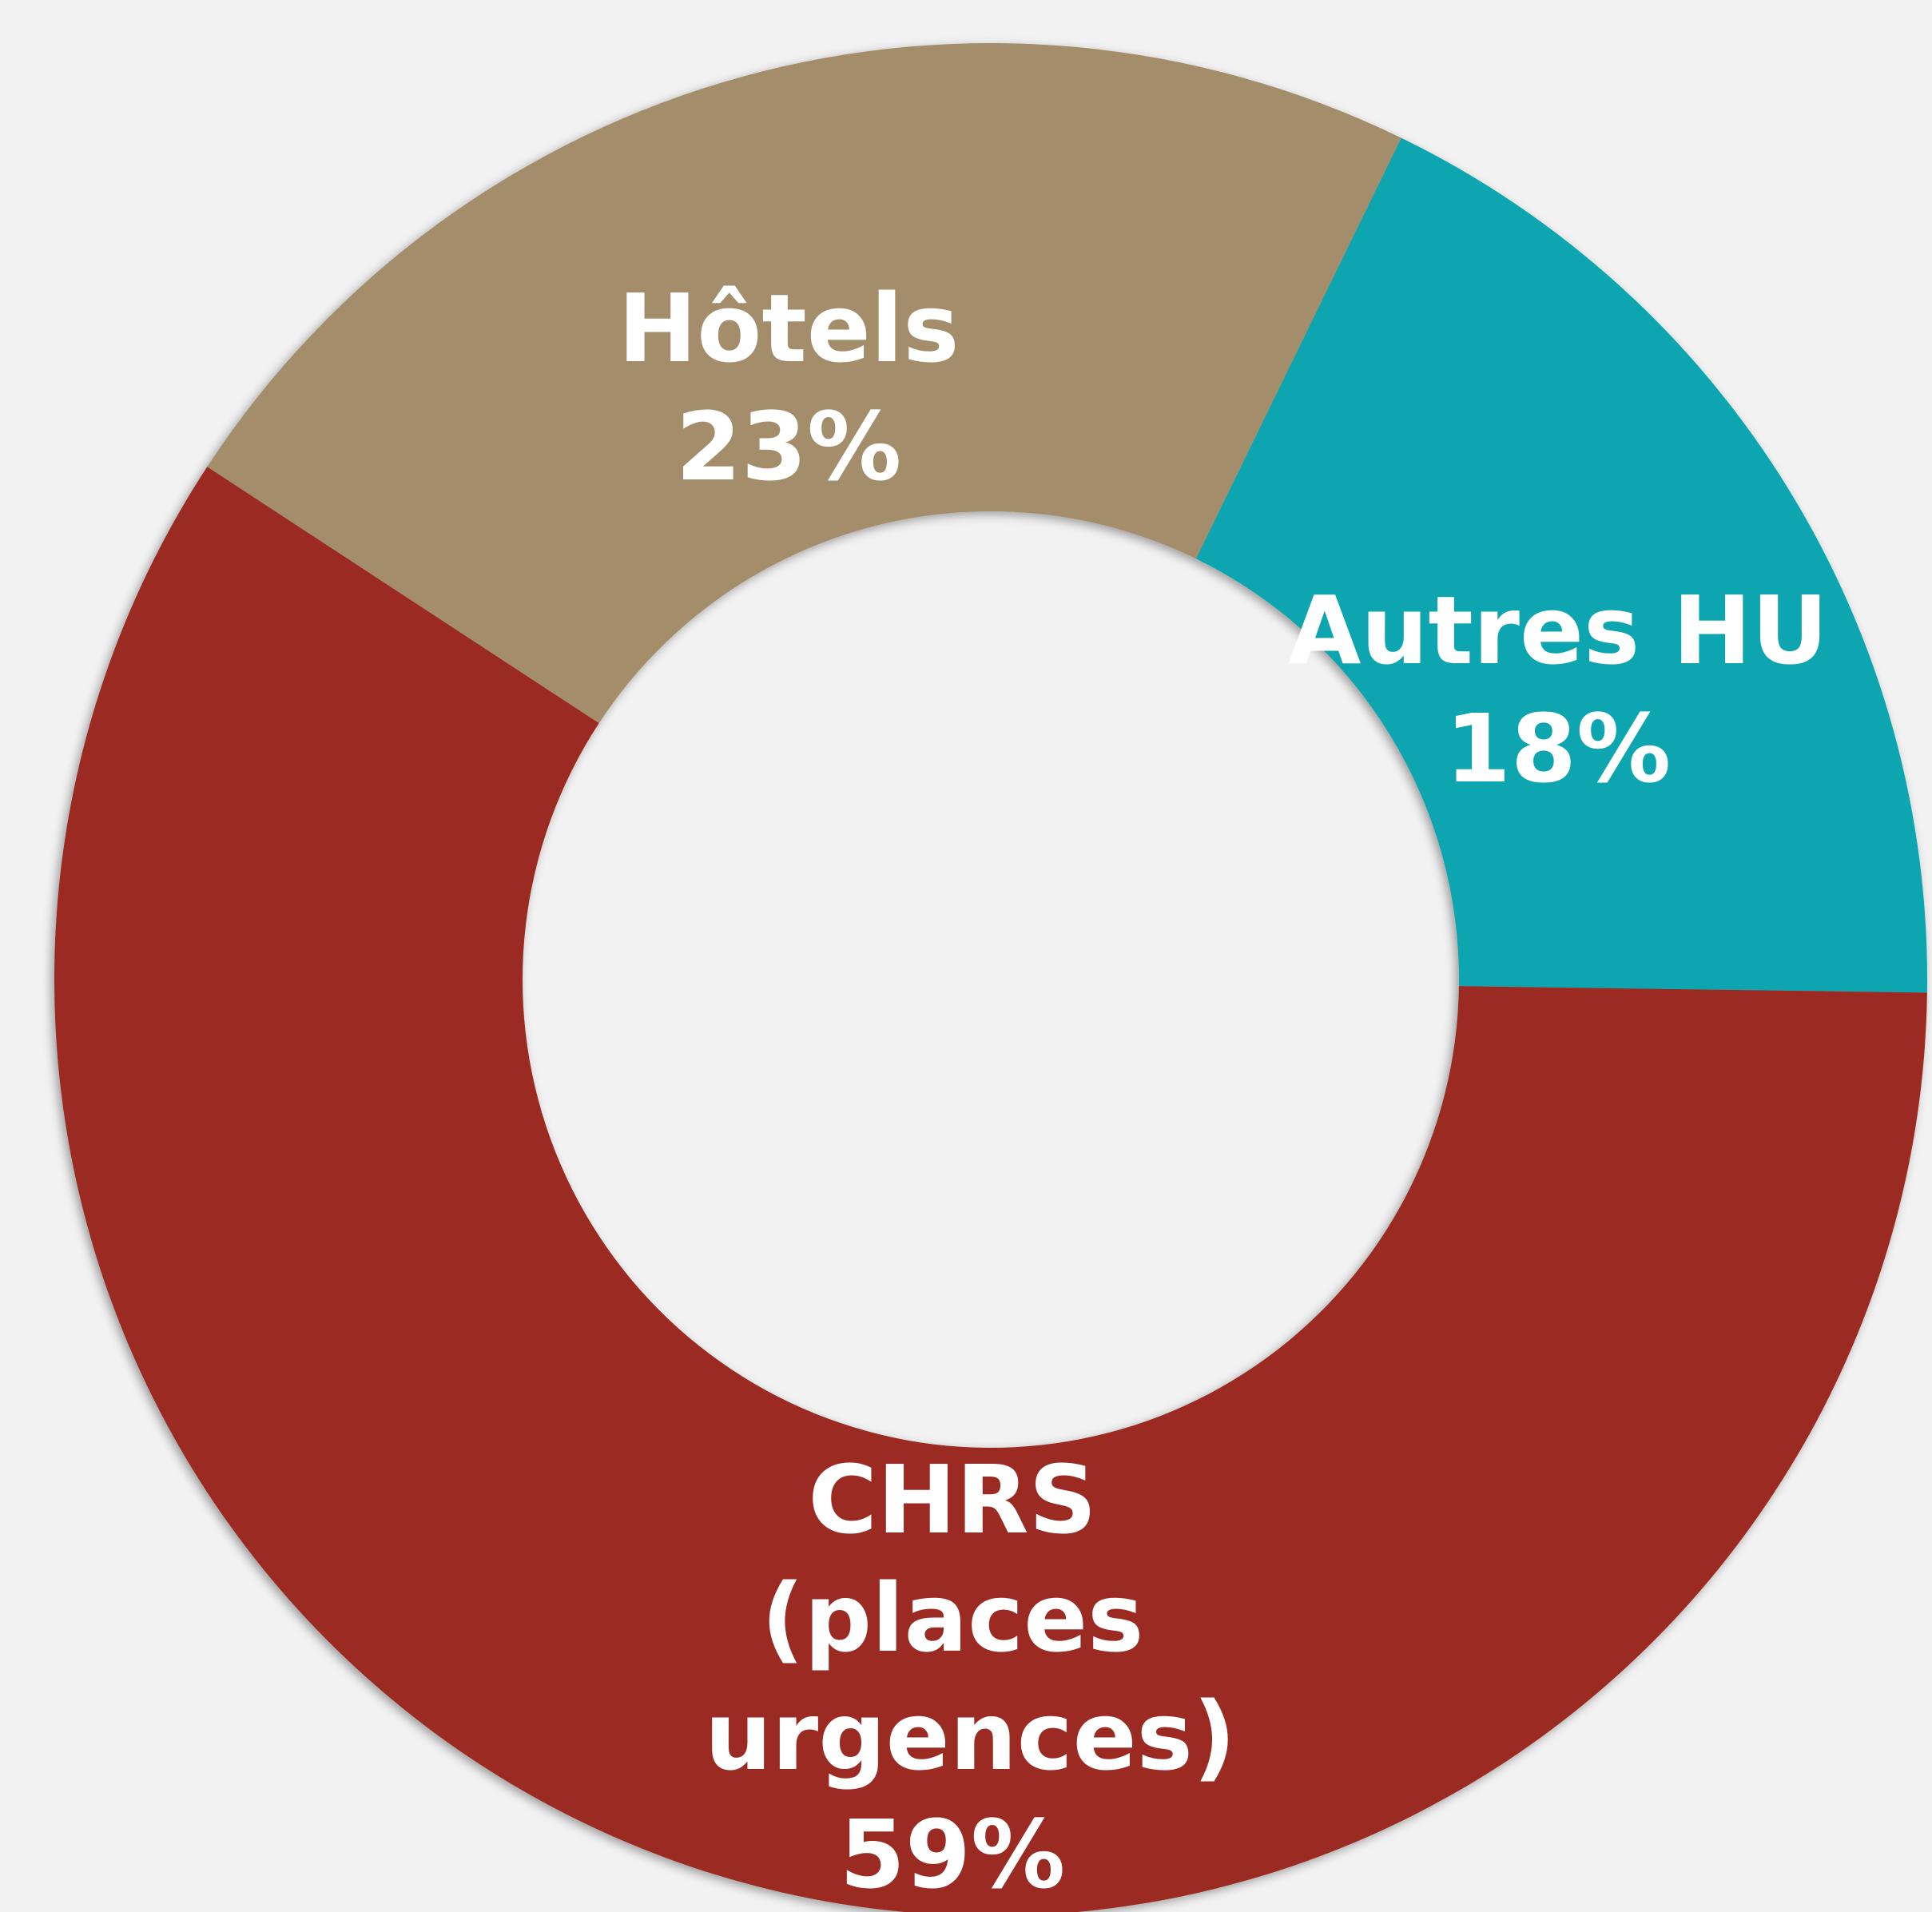 Image resolution: width=1932 pixels, height=1912 pixels. What do you see at coordinates (1558, 689) in the screenshot?
I see `slice-label: Autres HU 18%` at bounding box center [1558, 689].